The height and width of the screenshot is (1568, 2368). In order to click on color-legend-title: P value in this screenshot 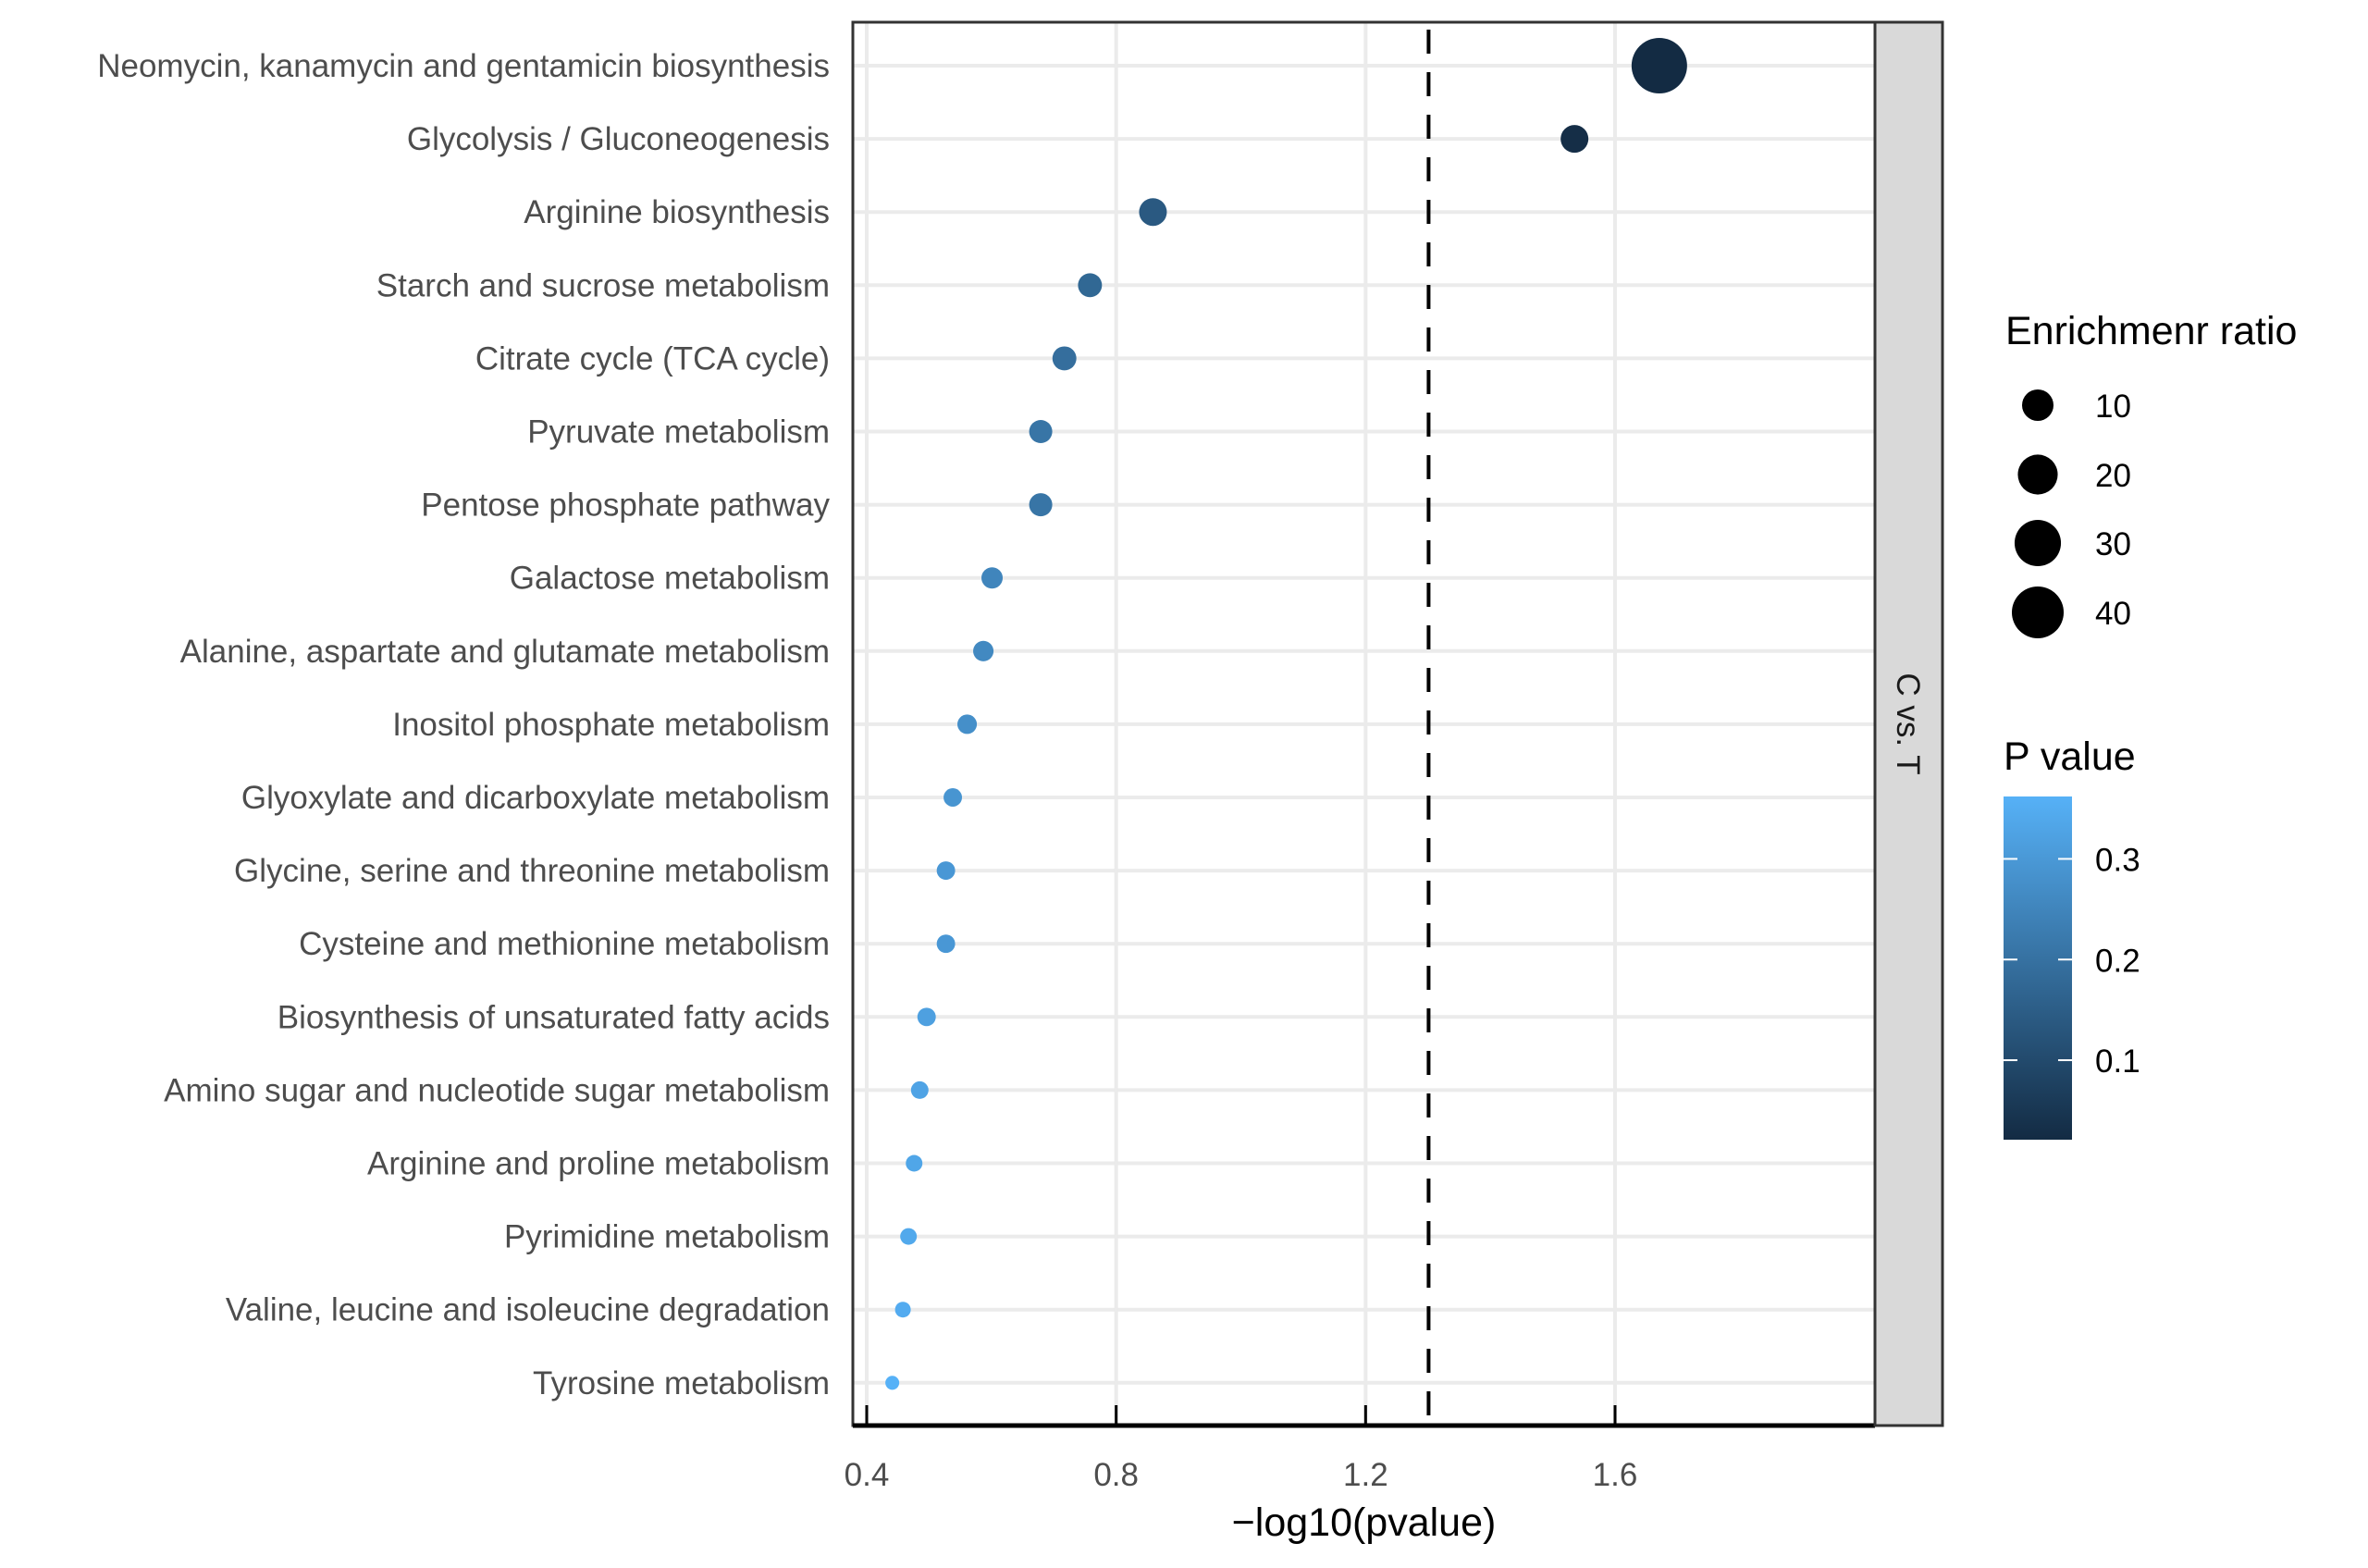, I will do `click(2070, 757)`.